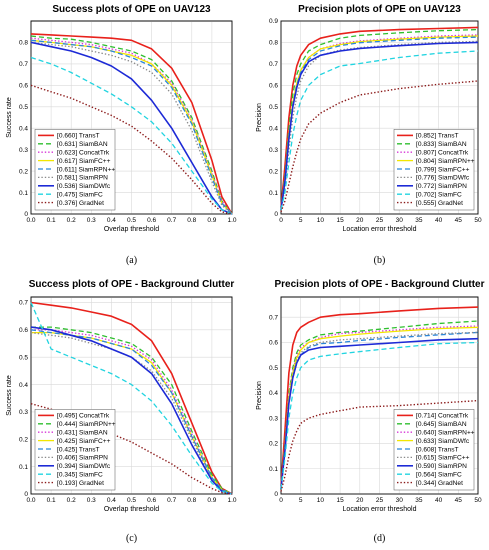  I want to click on x-tick-label: 50, so click(478, 220).